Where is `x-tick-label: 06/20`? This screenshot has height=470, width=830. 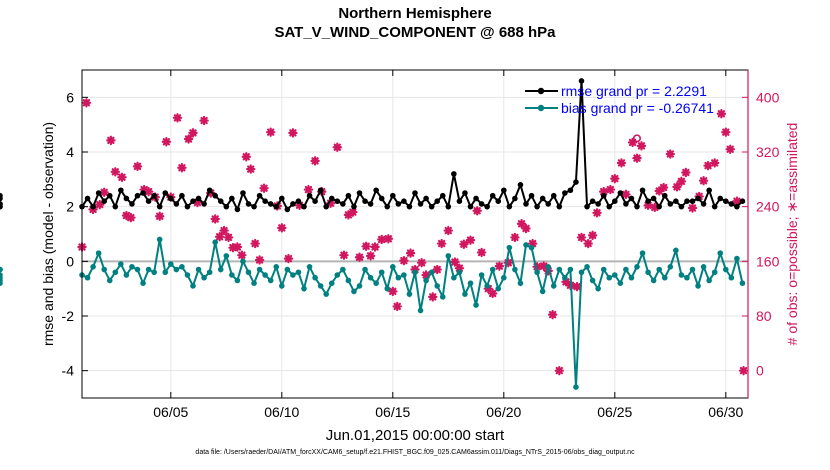 x-tick-label: 06/20 is located at coordinates (503, 412).